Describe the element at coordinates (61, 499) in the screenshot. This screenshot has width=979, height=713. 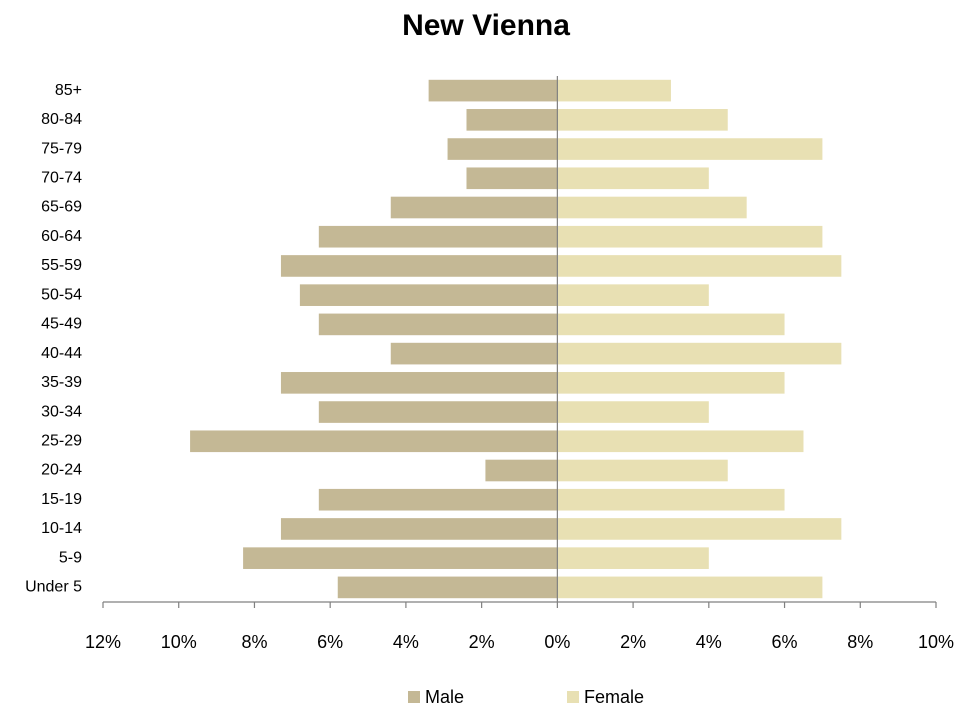
I see `y-tick-label: 15-19` at that location.